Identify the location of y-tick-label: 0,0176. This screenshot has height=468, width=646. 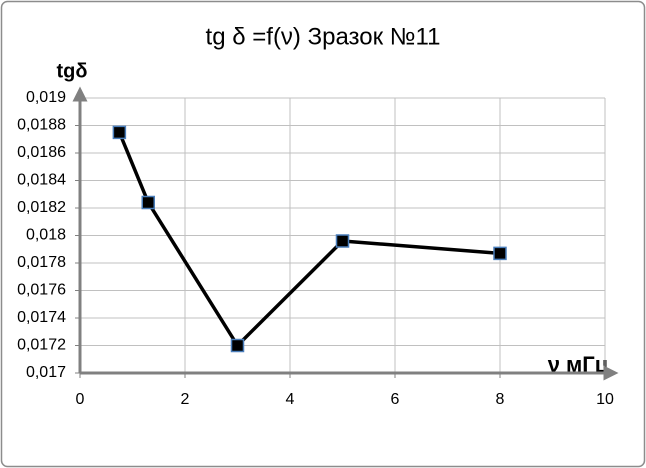
(41, 290).